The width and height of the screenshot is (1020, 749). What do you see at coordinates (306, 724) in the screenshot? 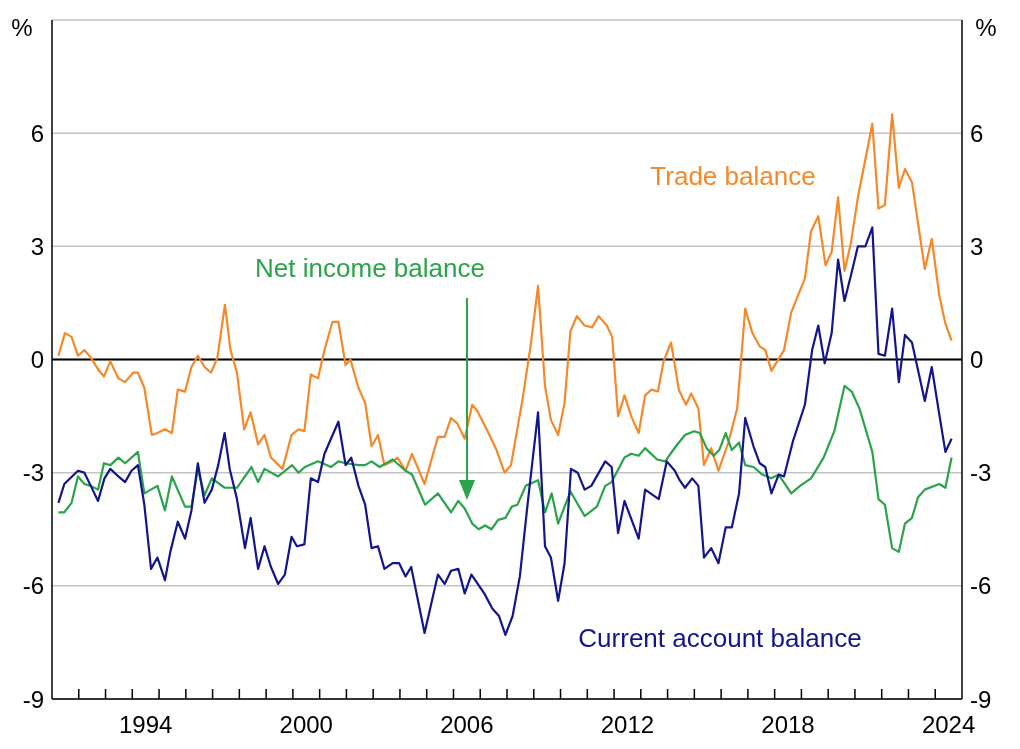
I see `x-tick-label: 2000` at bounding box center [306, 724].